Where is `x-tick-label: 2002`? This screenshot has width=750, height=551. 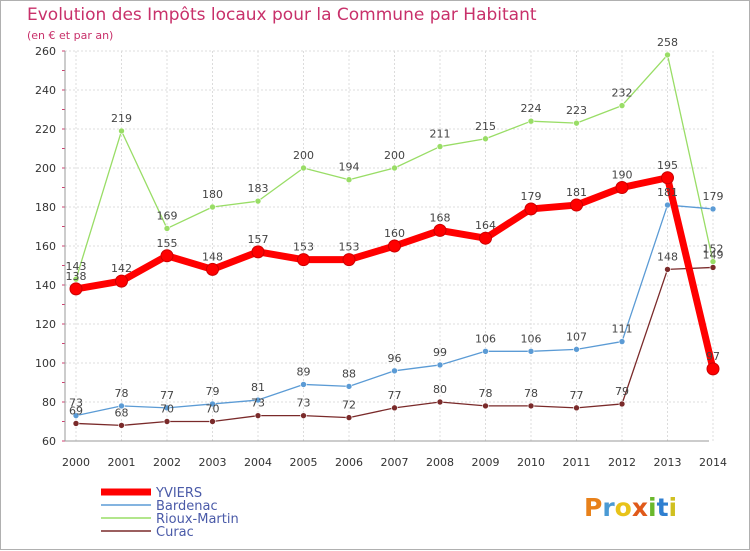
x-tick-label: 2002 is located at coordinates (167, 462).